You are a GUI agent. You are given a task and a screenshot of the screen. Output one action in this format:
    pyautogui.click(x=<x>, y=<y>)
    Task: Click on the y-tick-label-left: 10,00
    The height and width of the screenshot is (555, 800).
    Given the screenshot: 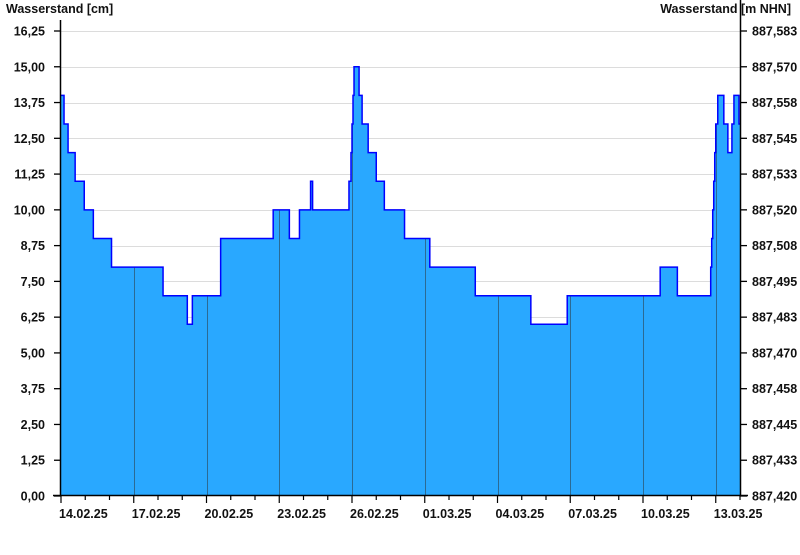 What is the action you would take?
    pyautogui.click(x=29, y=210)
    